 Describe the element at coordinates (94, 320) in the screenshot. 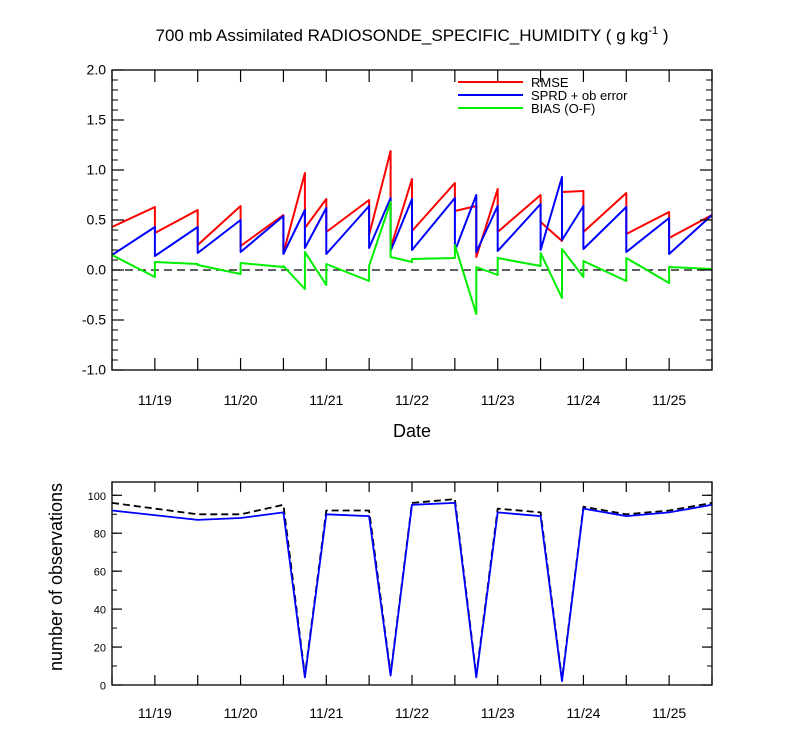

I see `y-tick-label: -0.5` at that location.